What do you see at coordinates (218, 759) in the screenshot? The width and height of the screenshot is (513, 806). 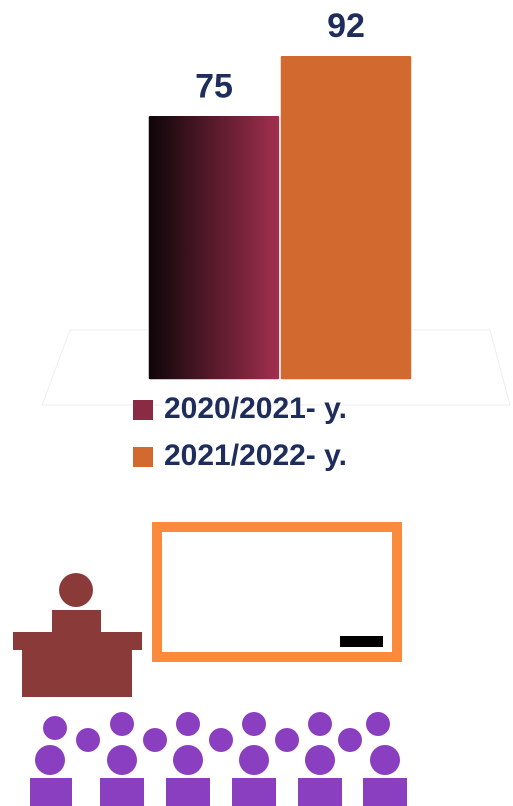 I see `students` at bounding box center [218, 759].